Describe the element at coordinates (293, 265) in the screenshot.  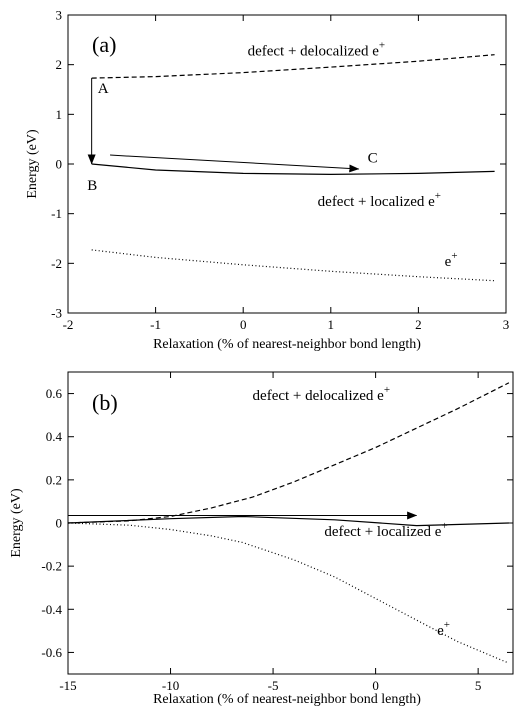
I see `series-line-dotted` at that location.